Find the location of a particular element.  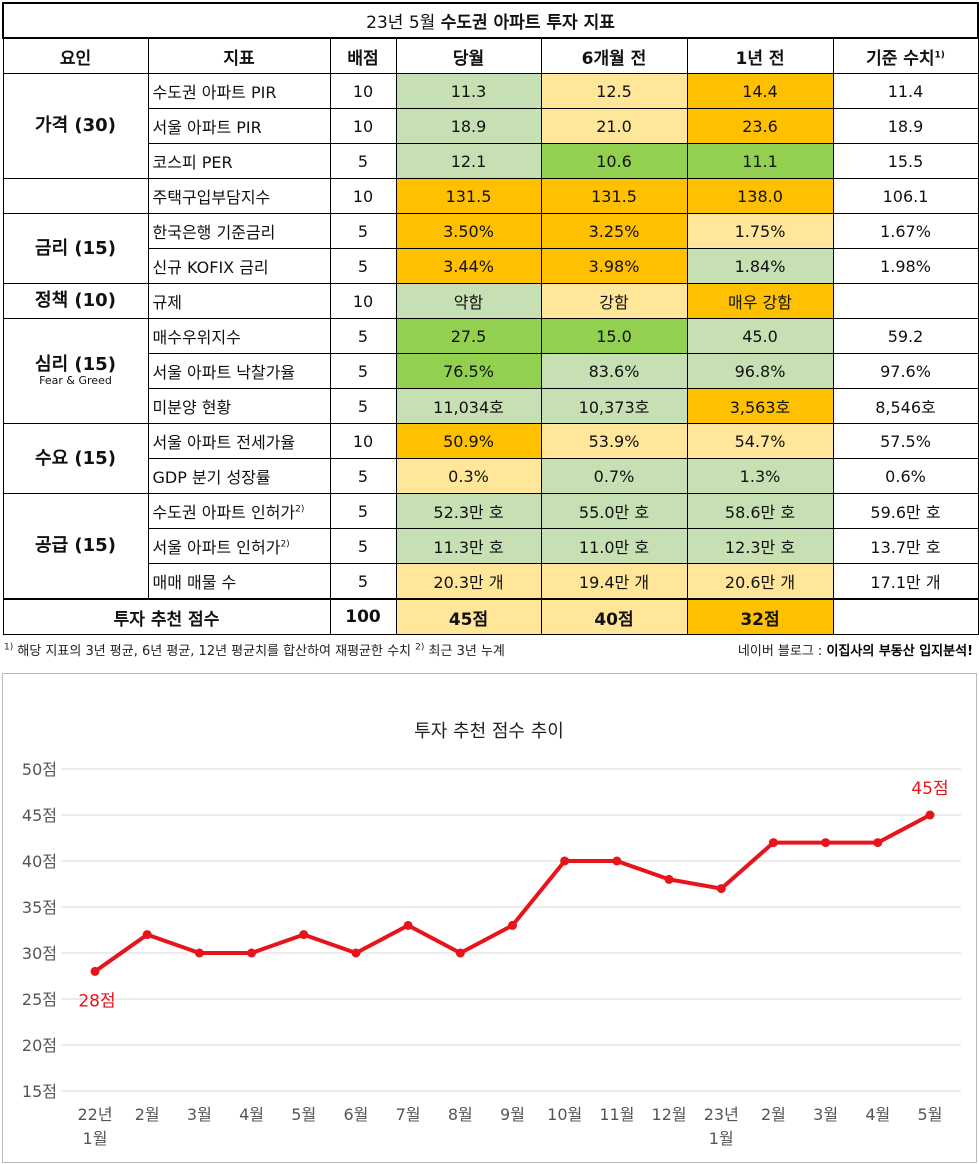

table-title: 23년 5월 수도권 아파트 투자 지표 is located at coordinates (490, 20).